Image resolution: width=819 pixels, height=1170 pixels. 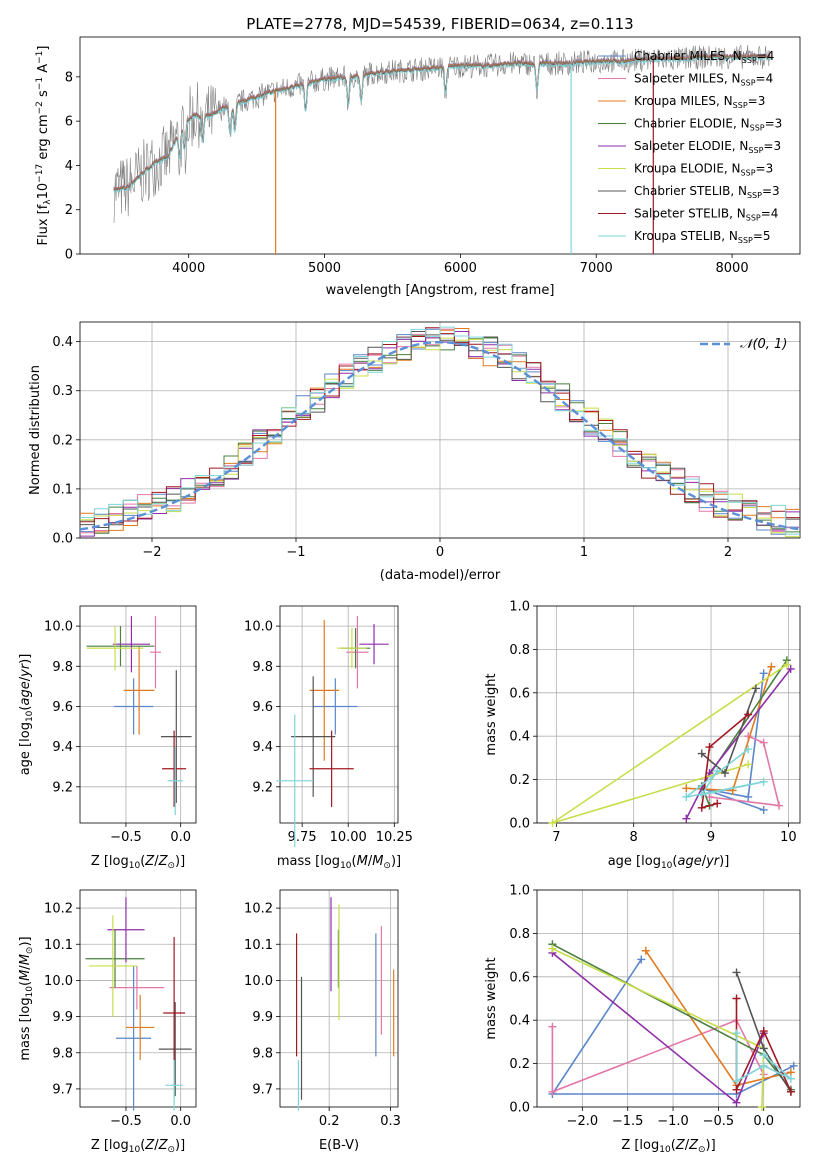 What do you see at coordinates (26, 998) in the screenshot?
I see `y-axis-label: mass [log10(M/M⊙)]` at bounding box center [26, 998].